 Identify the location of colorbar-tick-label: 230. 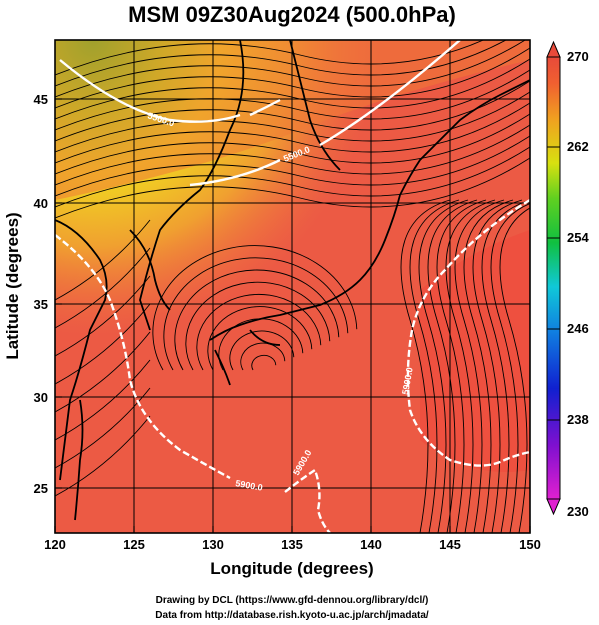
(578, 511).